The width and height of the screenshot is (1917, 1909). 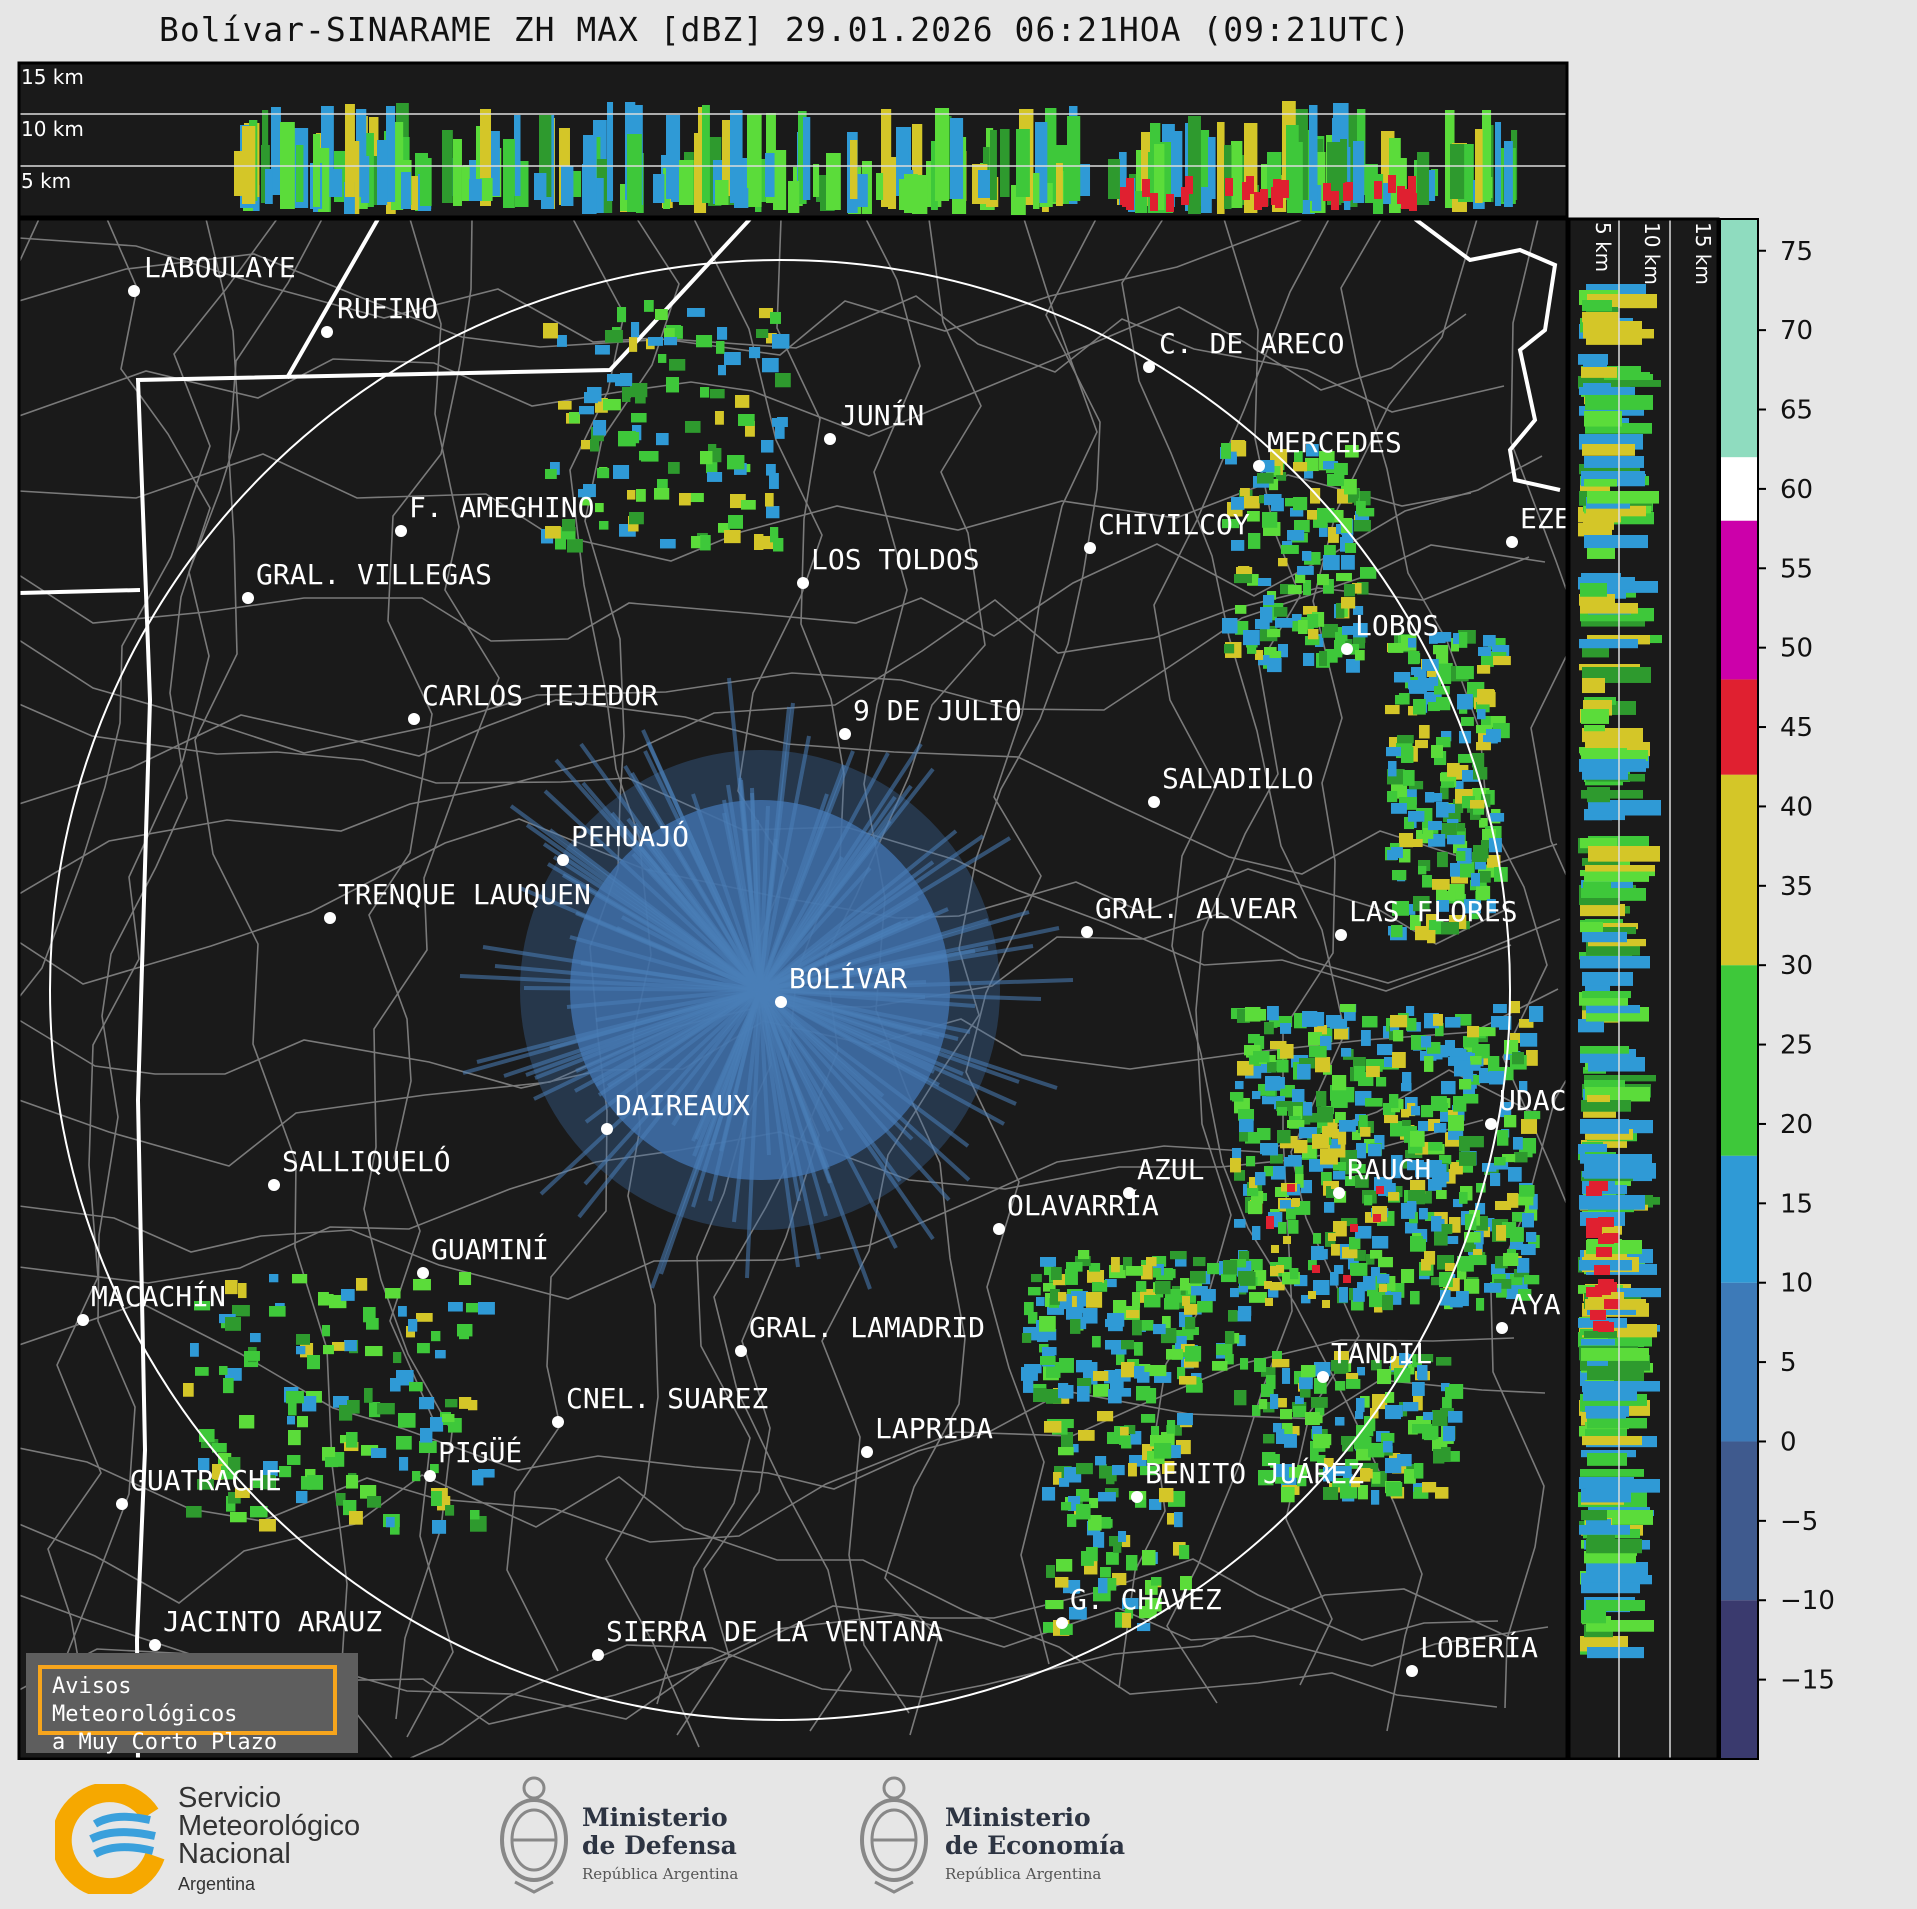 I want to click on colorbar-tick-label: 20, so click(x=1796, y=1125).